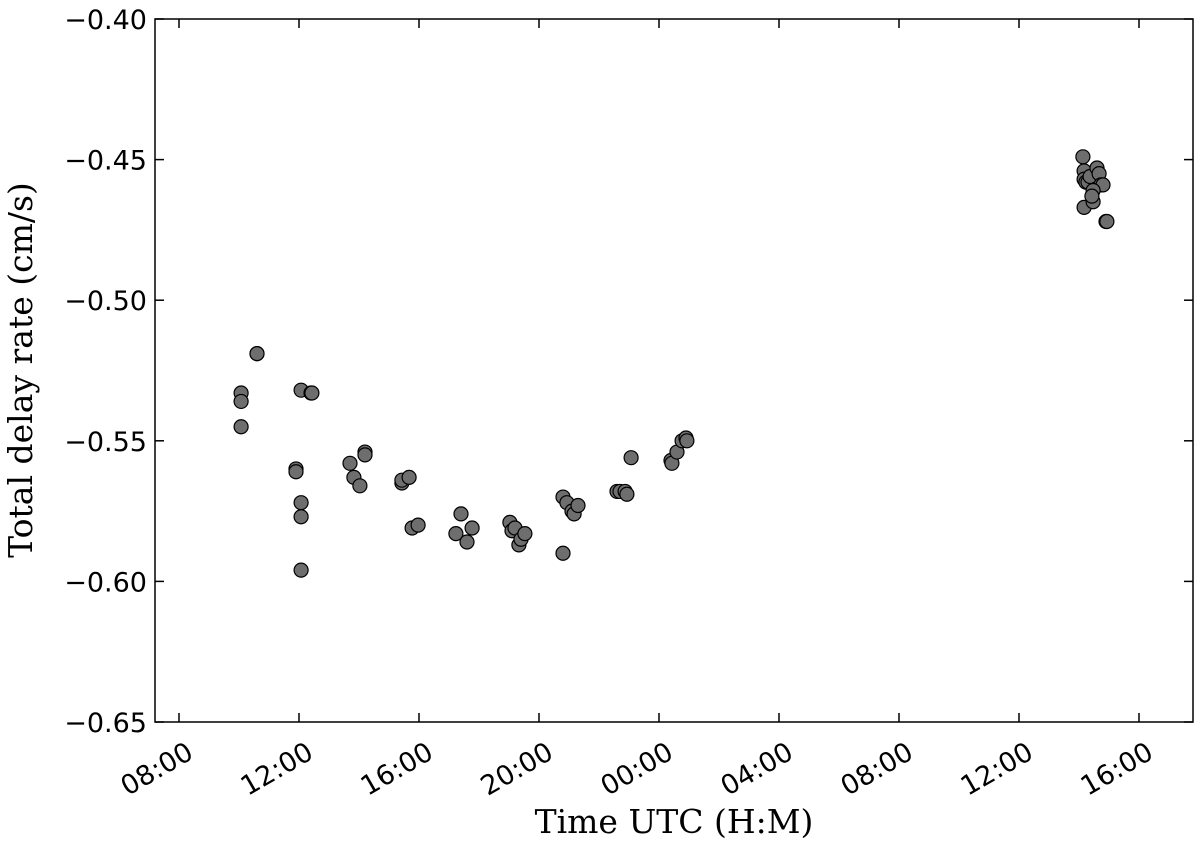 This screenshot has width=1200, height=854. What do you see at coordinates (105, 20) in the screenshot?
I see `y-tick-label: −0.40` at bounding box center [105, 20].